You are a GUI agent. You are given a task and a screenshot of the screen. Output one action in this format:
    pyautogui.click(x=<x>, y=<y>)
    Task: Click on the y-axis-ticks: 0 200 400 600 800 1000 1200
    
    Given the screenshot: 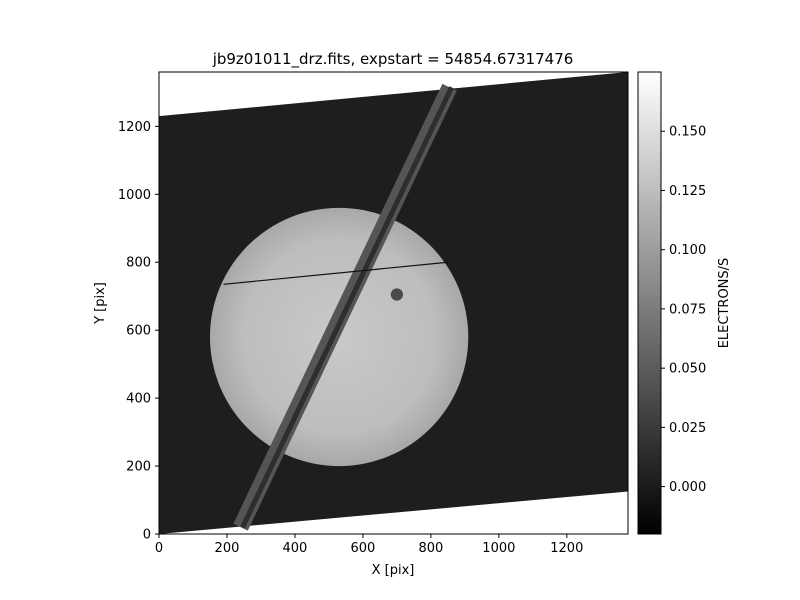 What is the action you would take?
    pyautogui.click(x=138, y=331)
    